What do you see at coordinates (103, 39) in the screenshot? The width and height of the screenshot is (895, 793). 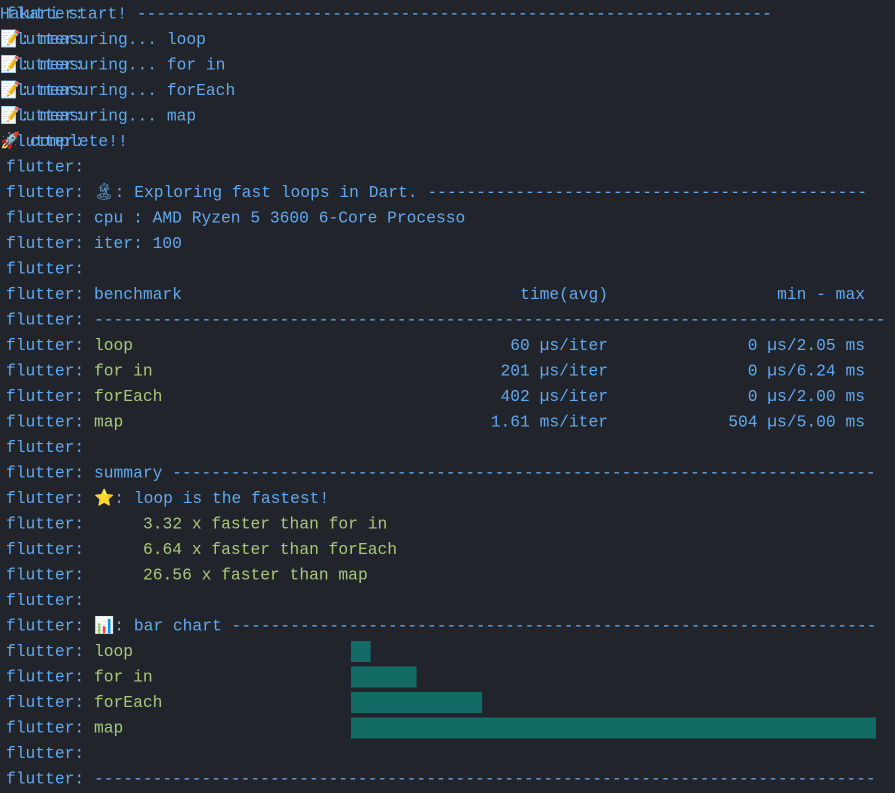 I see `log-text: 📝: measuring... loop` at bounding box center [103, 39].